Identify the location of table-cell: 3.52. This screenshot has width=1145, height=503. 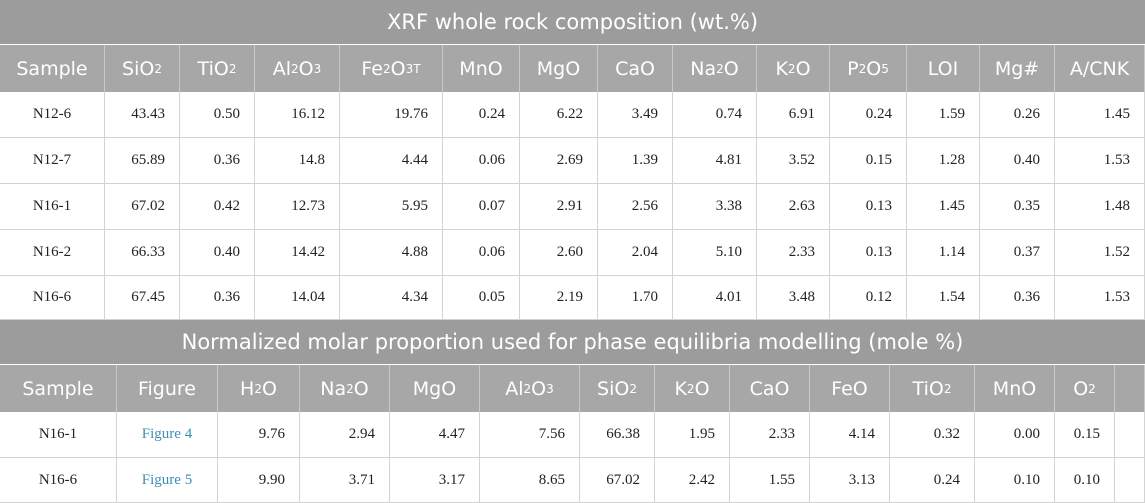
(793, 161).